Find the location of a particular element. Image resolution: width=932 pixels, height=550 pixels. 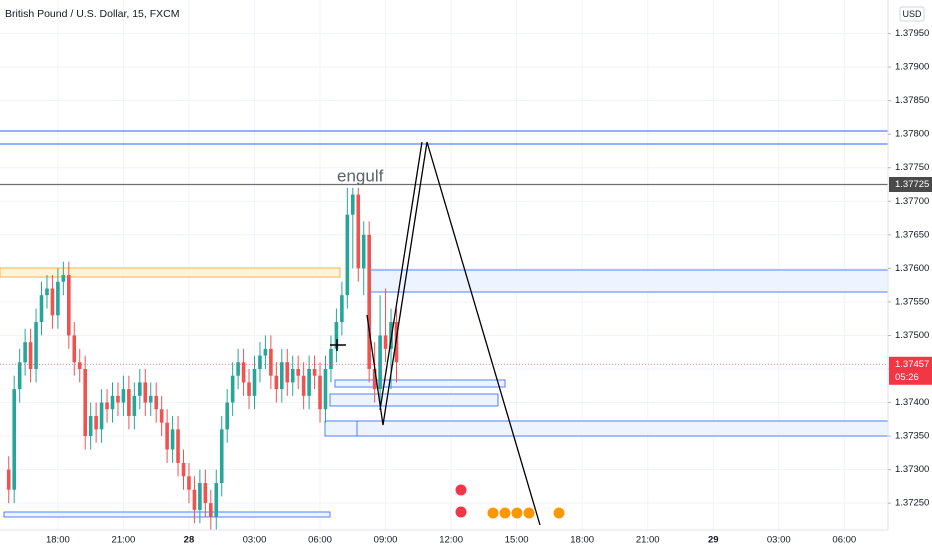

y-tick-label: 1.37550 is located at coordinates (912, 301).